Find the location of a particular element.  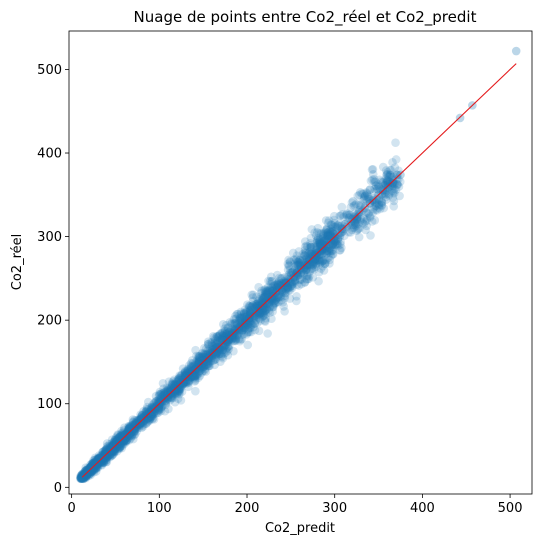

y-tick-label: 100 is located at coordinates (49, 404).